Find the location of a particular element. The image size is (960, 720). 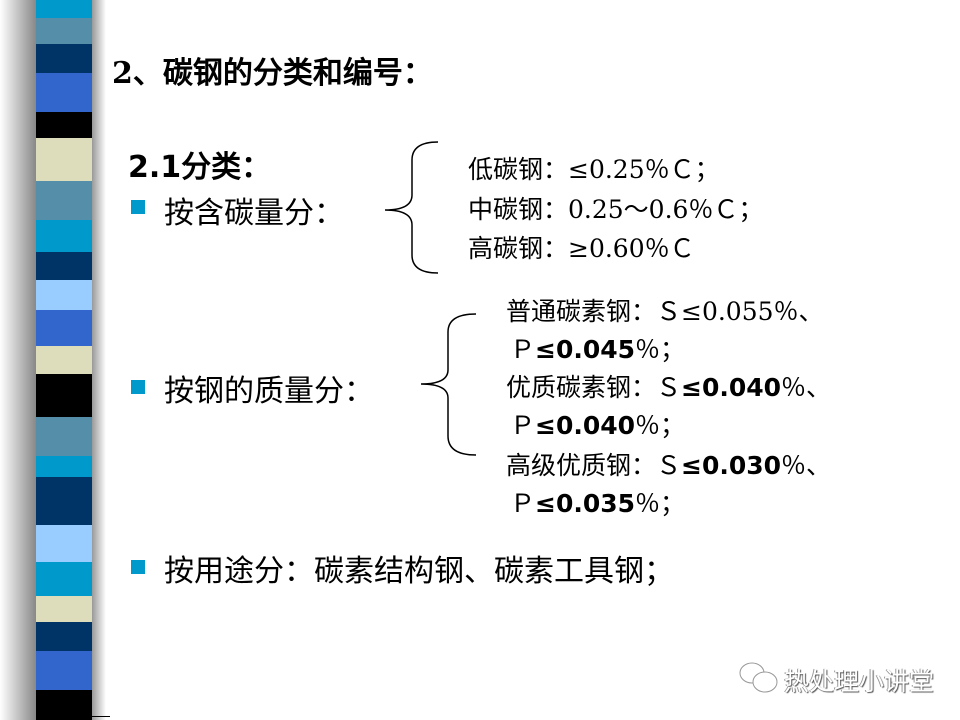

quality-item: Ｐ≤0.040％； is located at coordinates (597, 424).